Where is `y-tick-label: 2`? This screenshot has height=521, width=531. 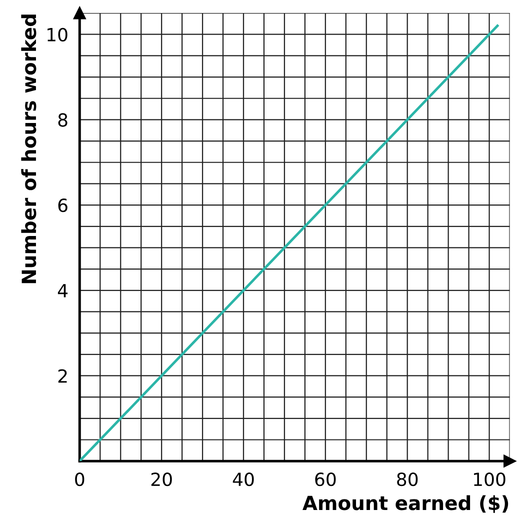 y-tick-label: 2 is located at coordinates (62, 376).